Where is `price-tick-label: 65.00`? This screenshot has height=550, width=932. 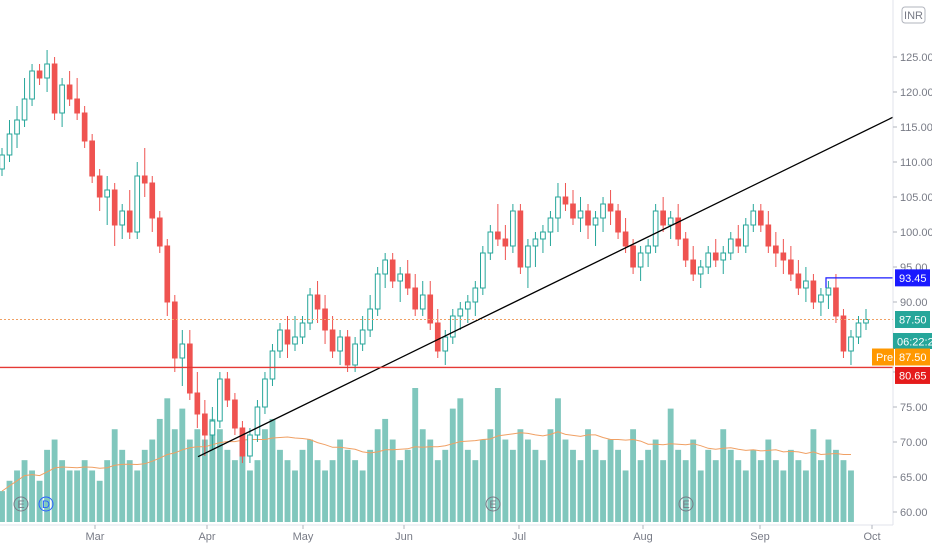
price-tick-label: 65.00 is located at coordinates (914, 478).